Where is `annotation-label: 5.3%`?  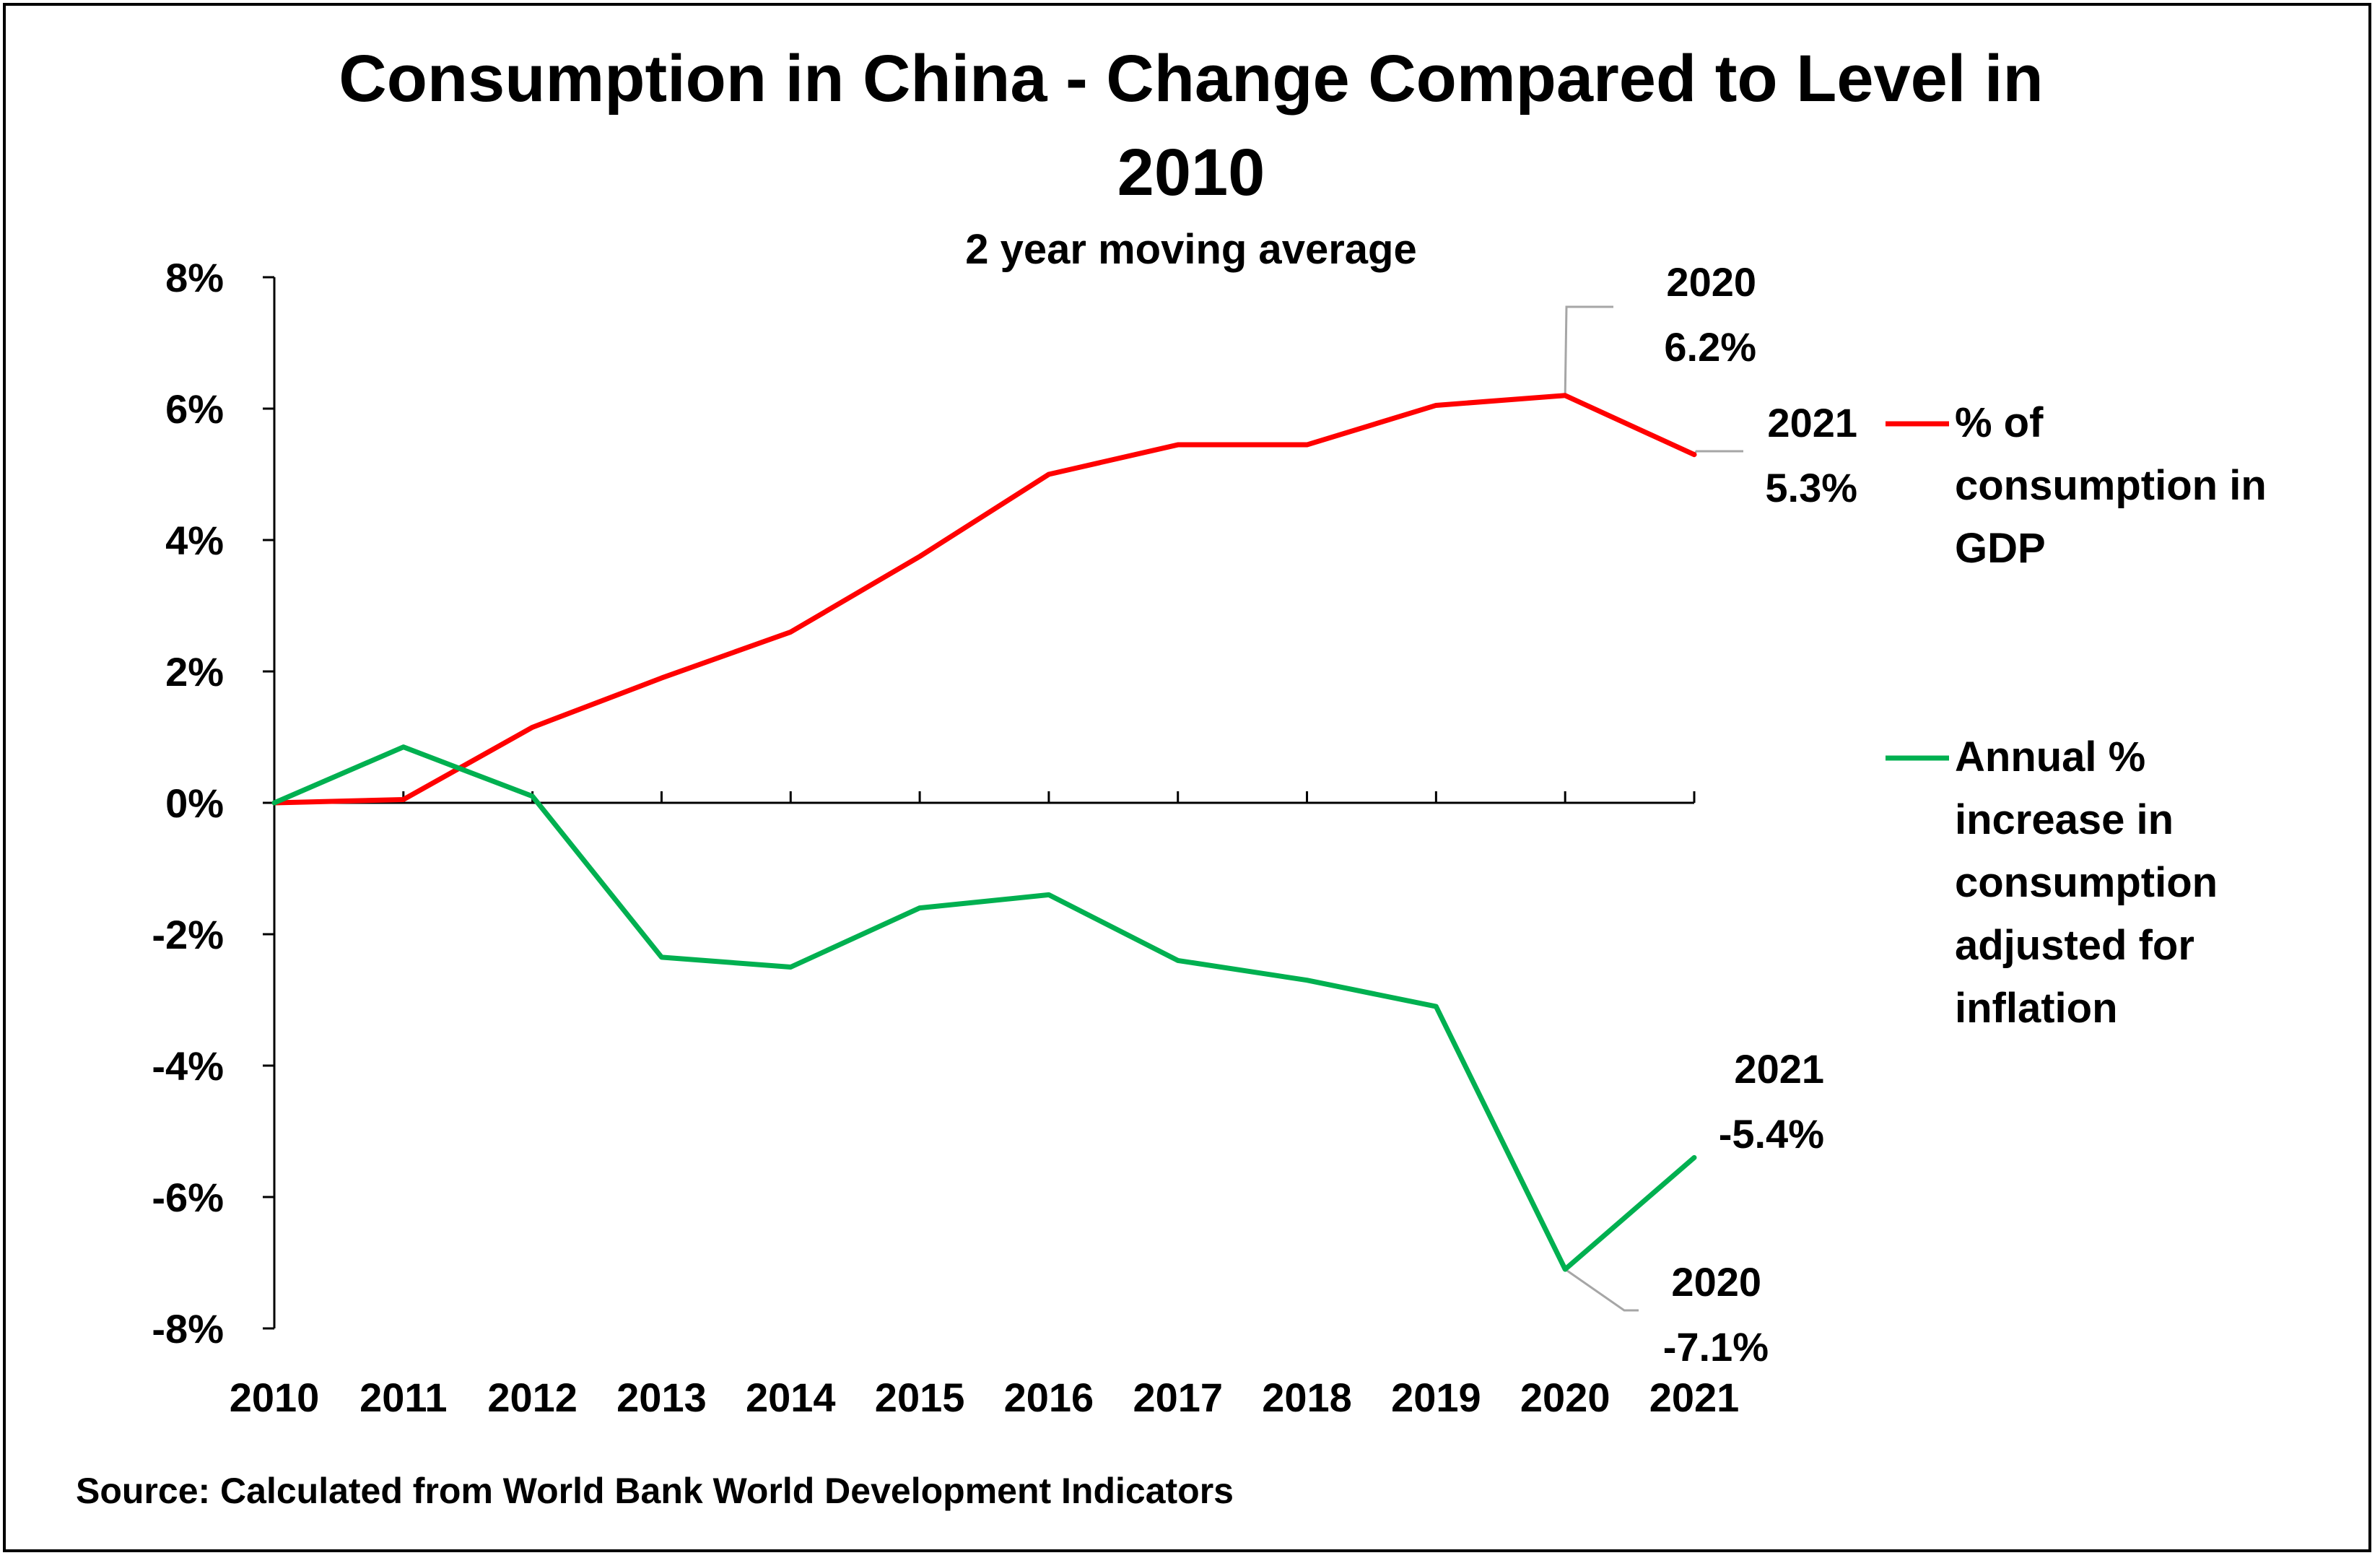
annotation-label: 5.3% is located at coordinates (1811, 488).